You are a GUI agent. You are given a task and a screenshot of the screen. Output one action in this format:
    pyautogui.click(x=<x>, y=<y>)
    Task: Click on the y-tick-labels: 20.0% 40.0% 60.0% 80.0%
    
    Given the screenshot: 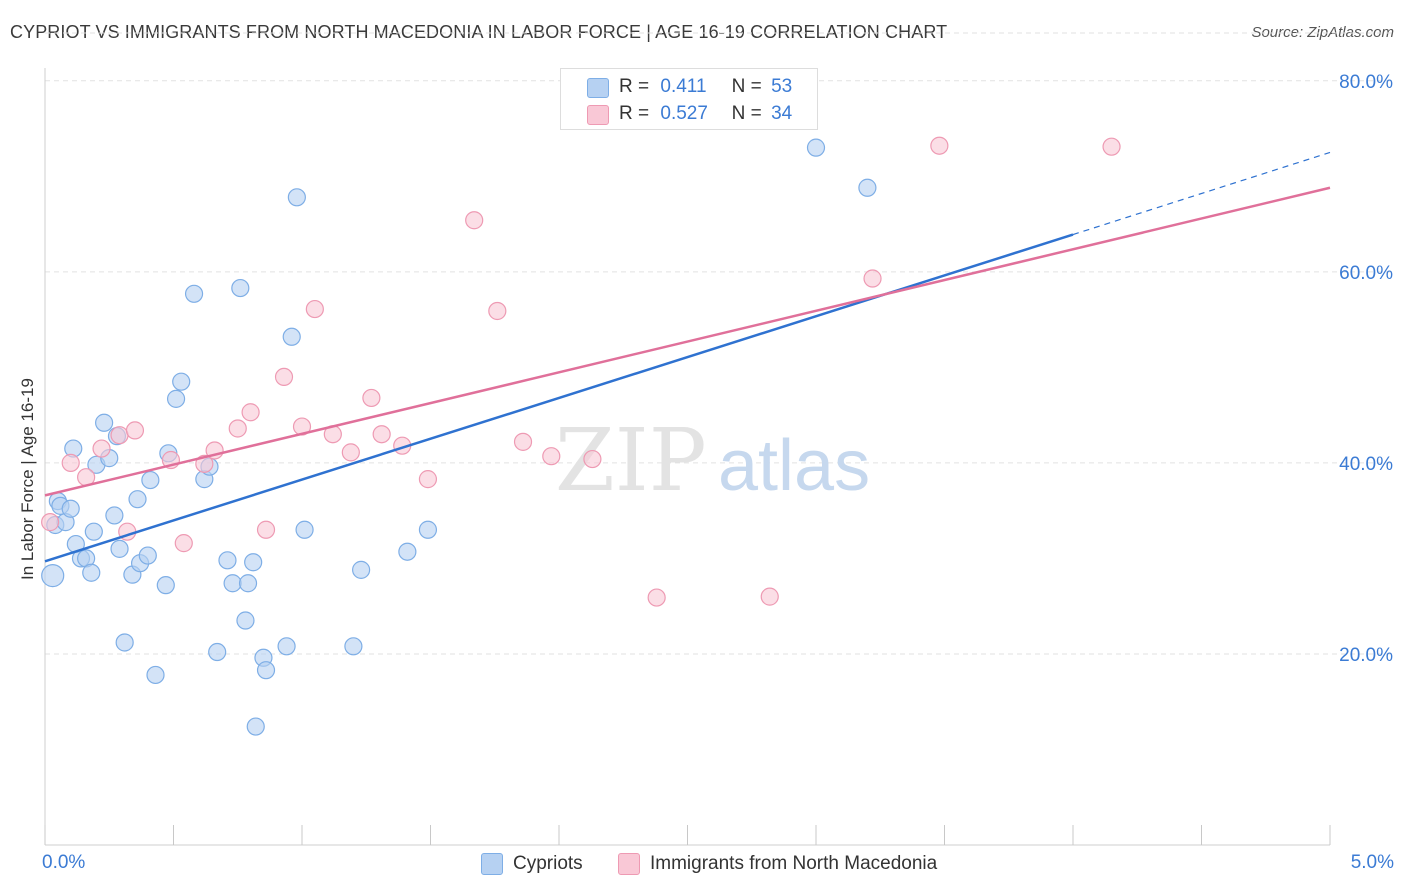 What is the action you would take?
    pyautogui.click(x=1366, y=369)
    